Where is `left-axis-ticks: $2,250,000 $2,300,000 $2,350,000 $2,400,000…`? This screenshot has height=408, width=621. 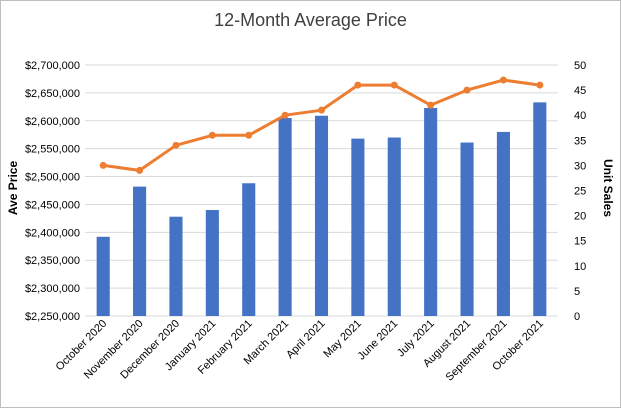 left-axis-ticks: $2,250,000 $2,300,000 $2,350,000 $2,400,000… is located at coordinates (52, 191).